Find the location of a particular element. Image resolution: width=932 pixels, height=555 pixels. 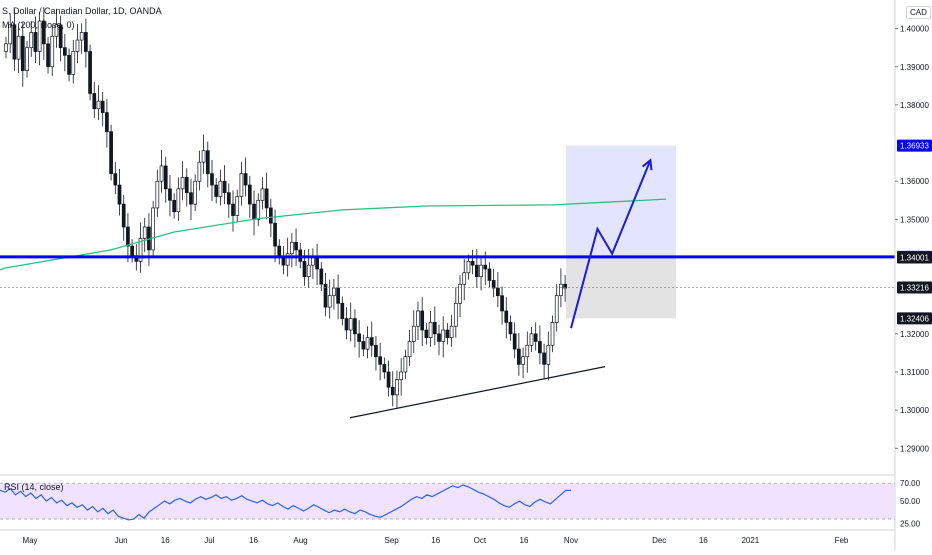

currency-button: CAD is located at coordinates (918, 12).